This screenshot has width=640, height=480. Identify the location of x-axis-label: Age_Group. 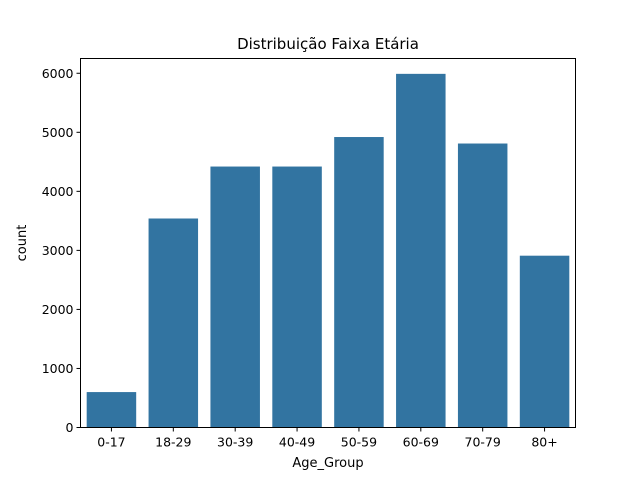
(327, 463).